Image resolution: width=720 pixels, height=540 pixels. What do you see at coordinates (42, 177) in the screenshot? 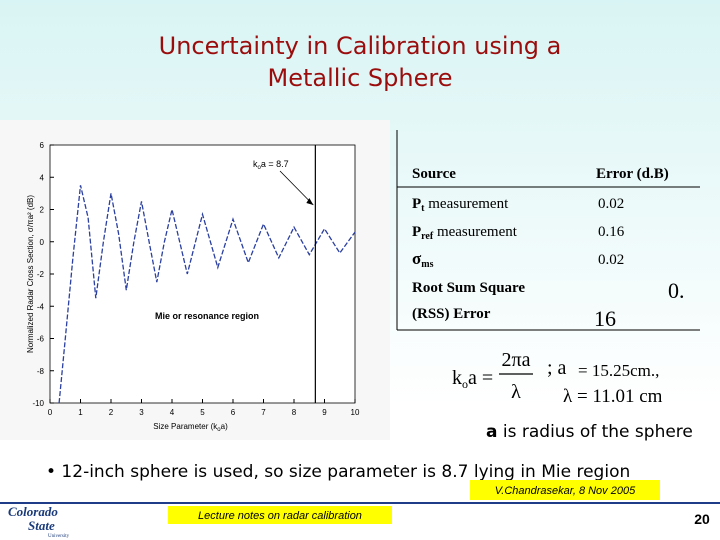
I see `y-tick-label: 4` at bounding box center [42, 177].